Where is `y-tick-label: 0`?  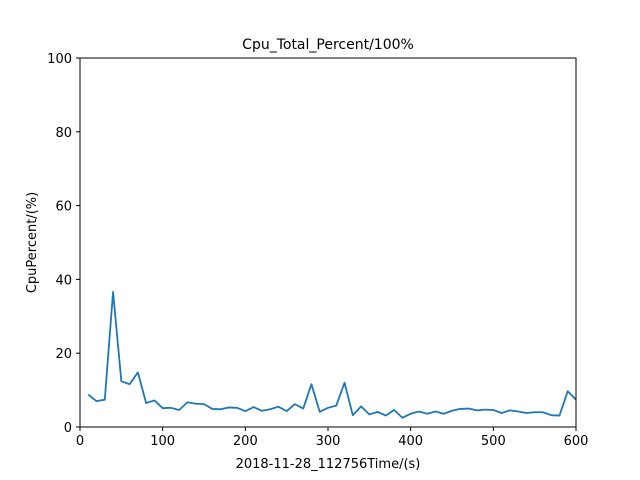 y-tick-label: 0 is located at coordinates (68, 428).